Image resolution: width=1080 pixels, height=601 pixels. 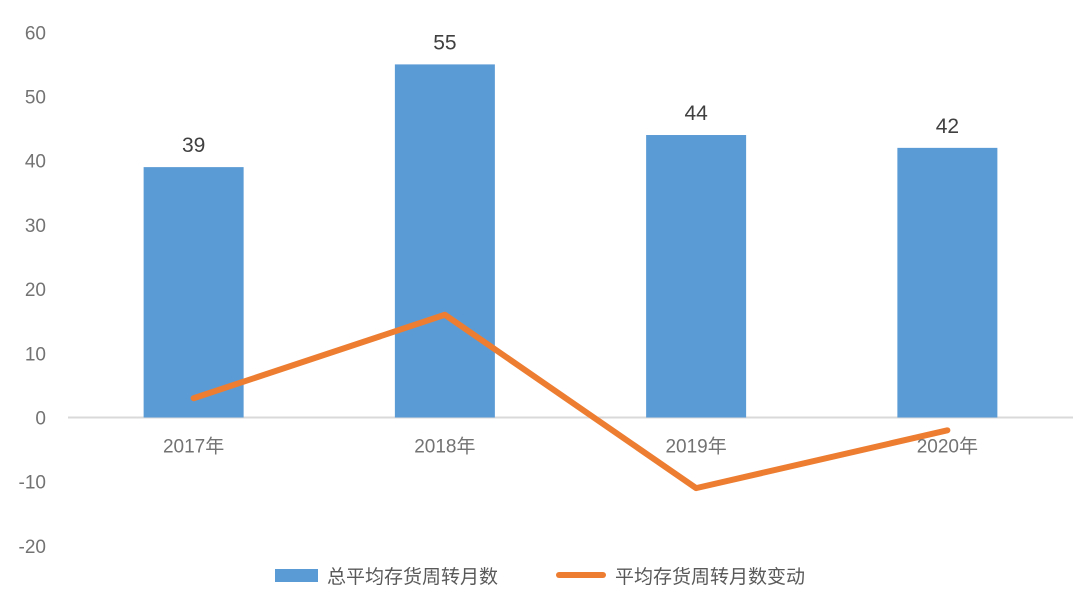 I want to click on bar-2017年, so click(x=193, y=292).